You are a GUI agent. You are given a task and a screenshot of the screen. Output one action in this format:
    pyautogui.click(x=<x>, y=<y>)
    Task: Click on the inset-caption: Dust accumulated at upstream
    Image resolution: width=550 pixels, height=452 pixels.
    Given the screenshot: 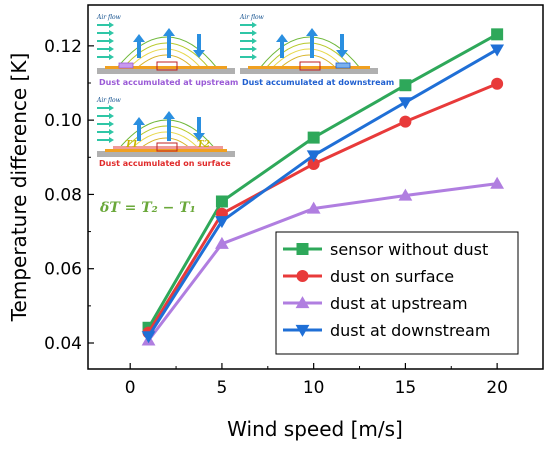 What is the action you would take?
    pyautogui.click(x=168, y=82)
    